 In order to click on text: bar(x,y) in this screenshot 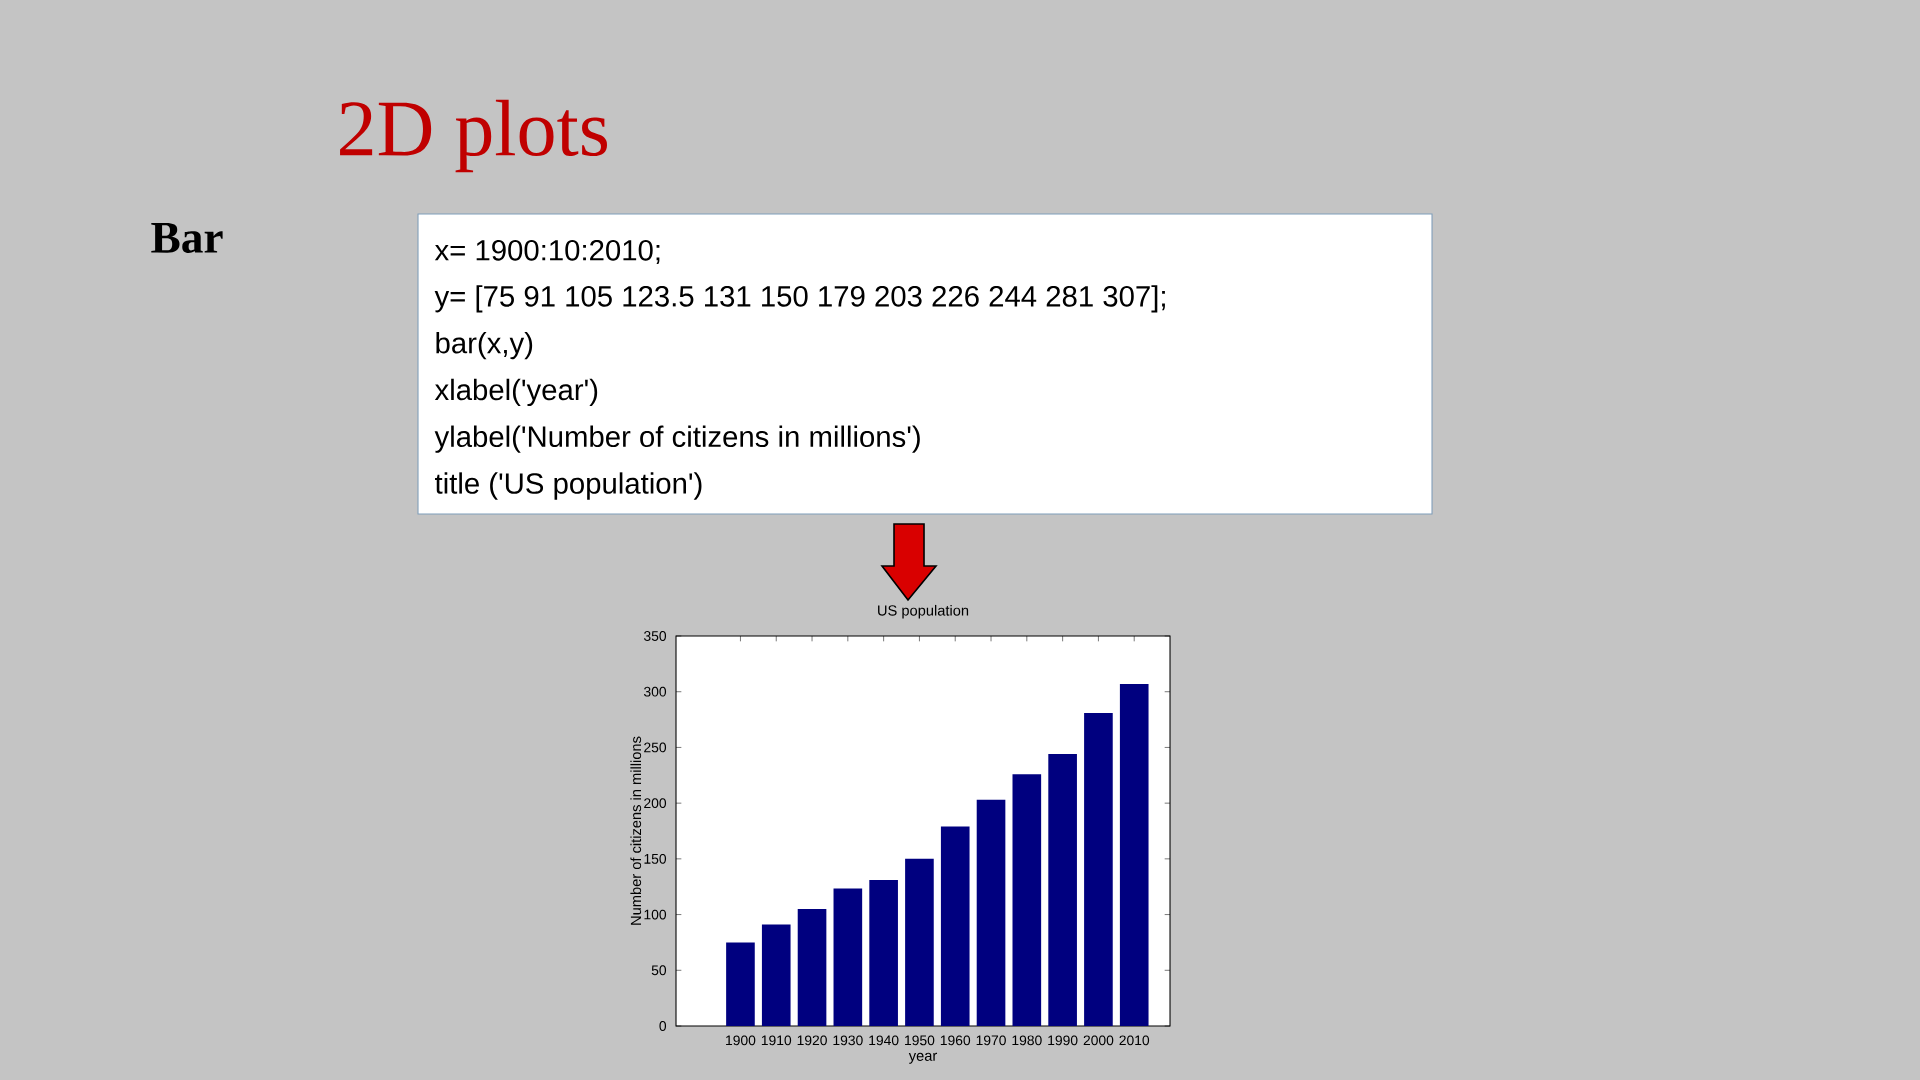, I will do `click(484, 345)`.